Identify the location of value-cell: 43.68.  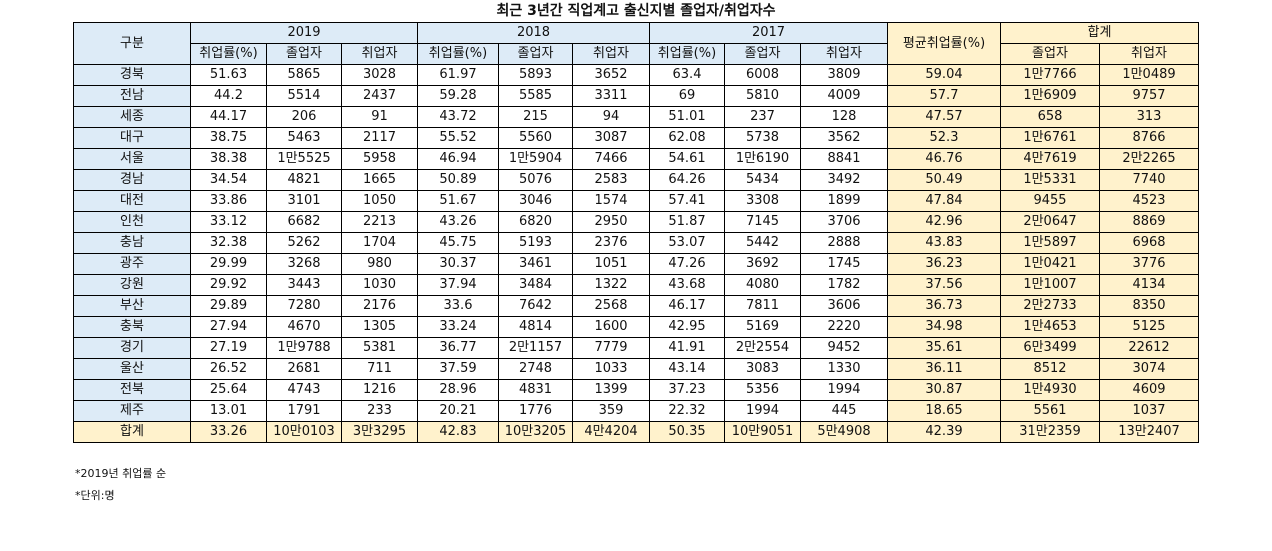
(687, 285).